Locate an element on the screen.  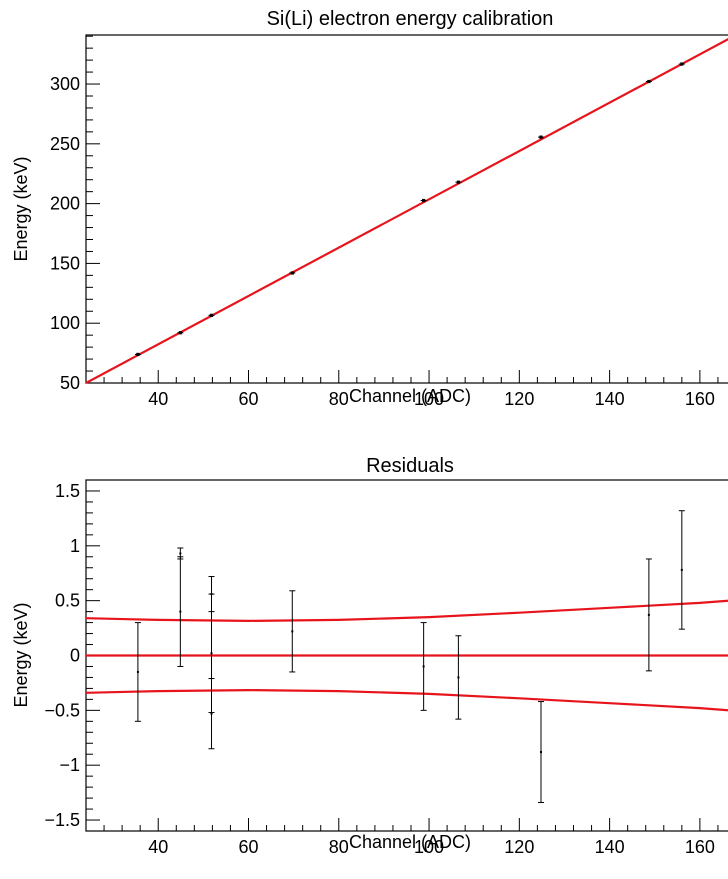
y-tick-label: 1.5 is located at coordinates (67, 491).